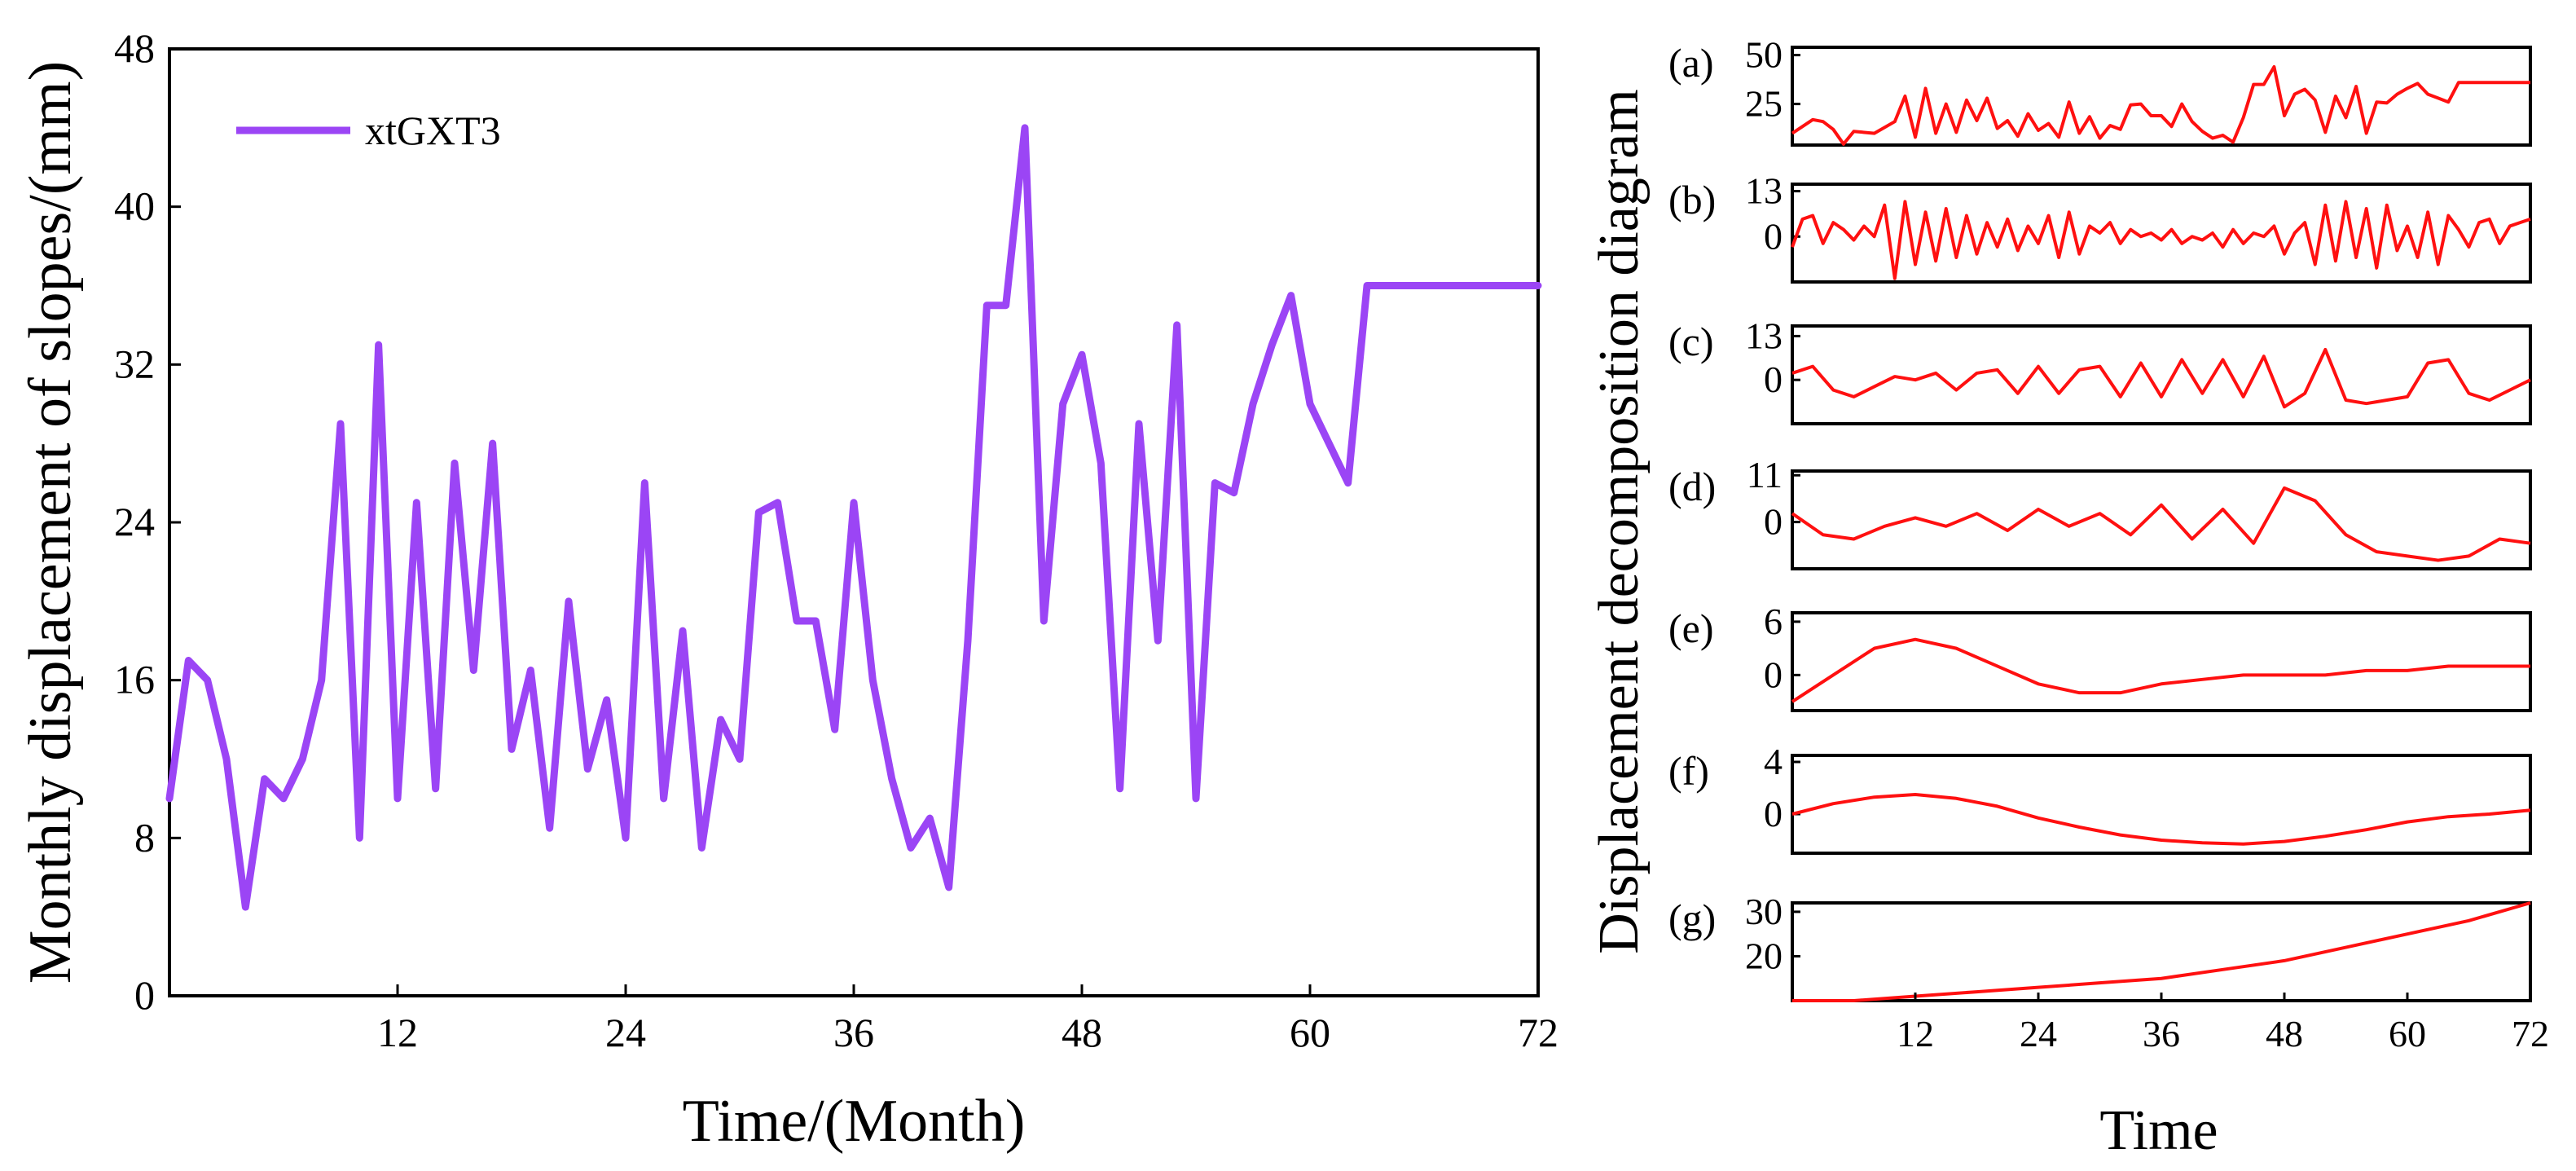 Image resolution: width=2576 pixels, height=1171 pixels. What do you see at coordinates (1764, 955) in the screenshot?
I see `panel-y-tick-label: 20` at bounding box center [1764, 955].